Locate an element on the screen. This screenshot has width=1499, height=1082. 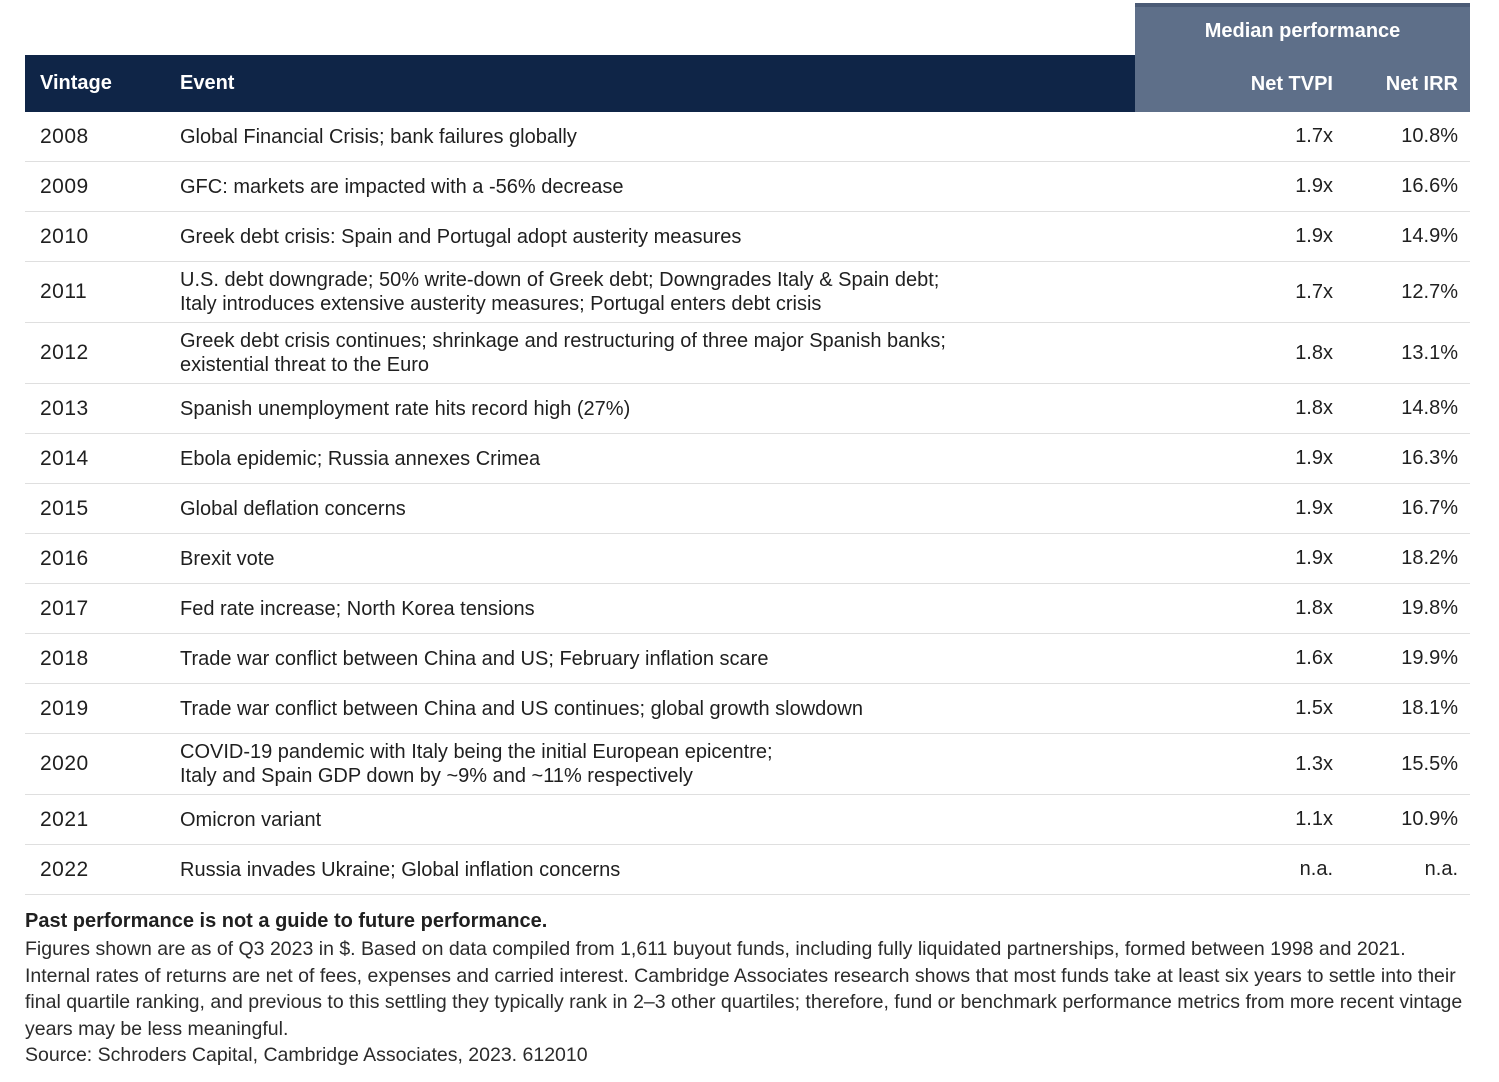
vintage-year-cell: 2015 is located at coordinates (64, 508).